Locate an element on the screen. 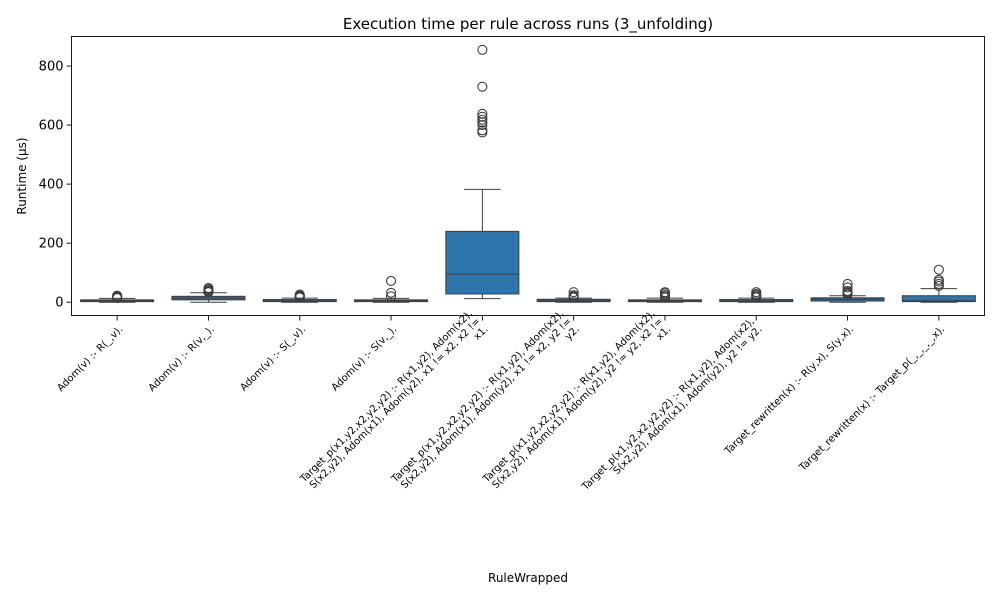 The width and height of the screenshot is (1000, 600). x-tick-label-line: Adom(v) :- R(_,v). is located at coordinates (90, 359).